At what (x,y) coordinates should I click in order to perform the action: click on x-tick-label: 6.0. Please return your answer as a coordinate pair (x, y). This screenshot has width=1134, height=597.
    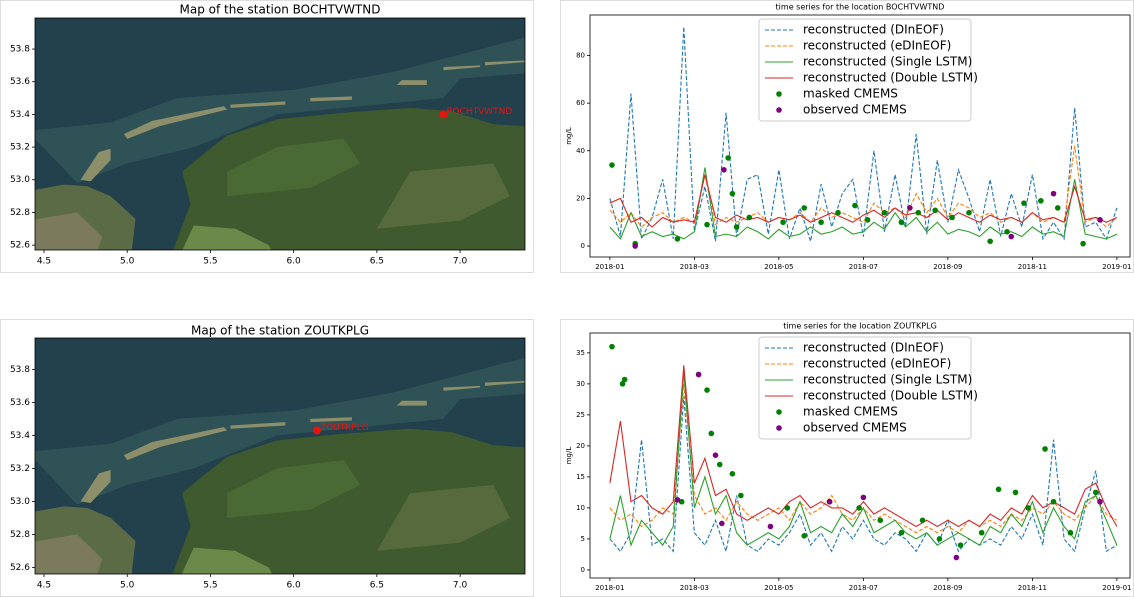
    Looking at the image, I should click on (293, 262).